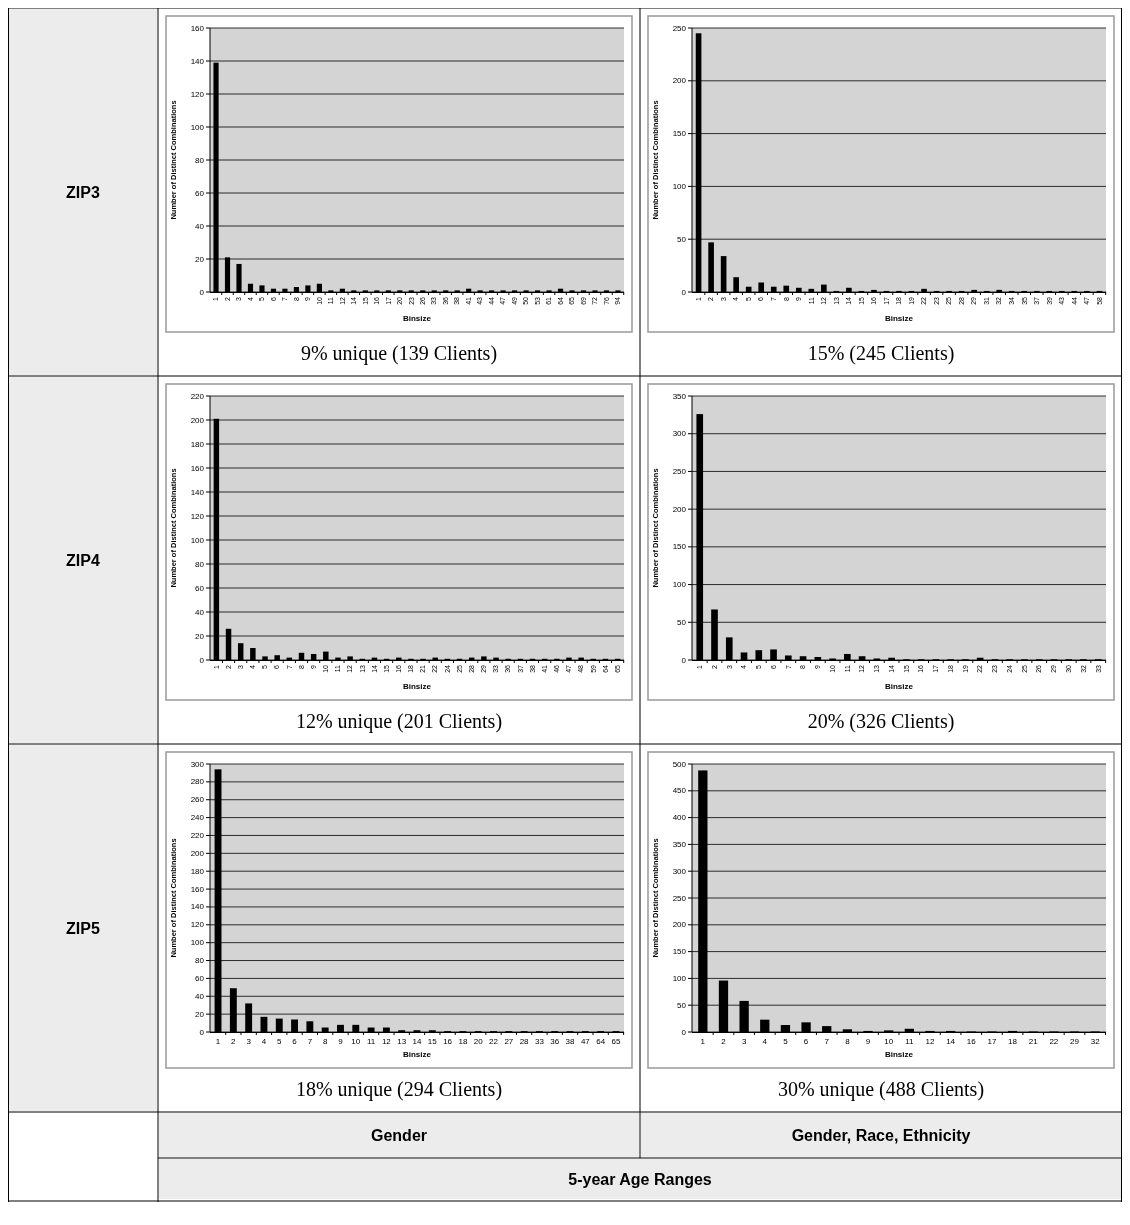 The width and height of the screenshot is (1130, 1225). I want to click on text: 30% unique (488 Clients), so click(881, 1089).